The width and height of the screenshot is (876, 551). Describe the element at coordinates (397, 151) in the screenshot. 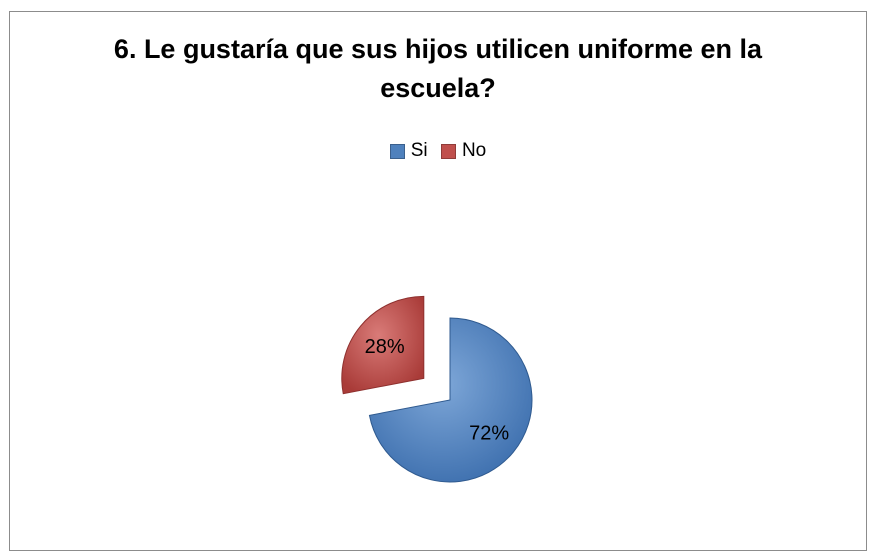

I see `legend-swatch-si` at that location.